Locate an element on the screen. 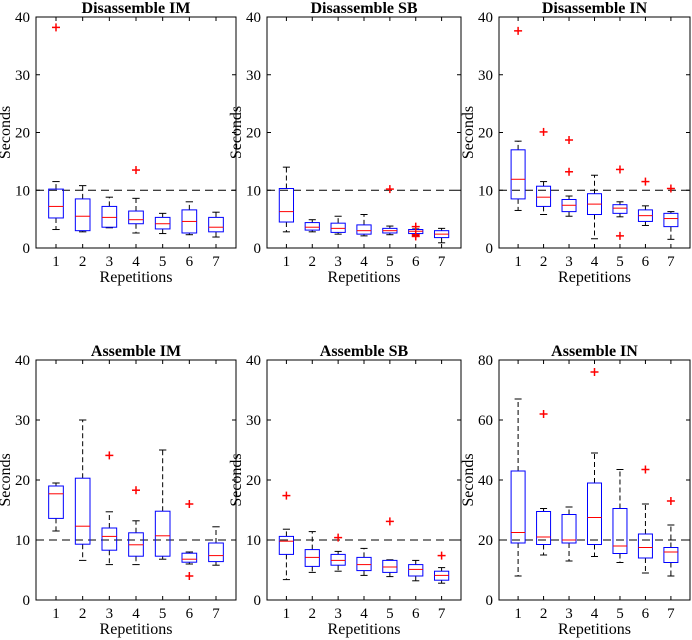  x-tick-label: 6 is located at coordinates (190, 614).